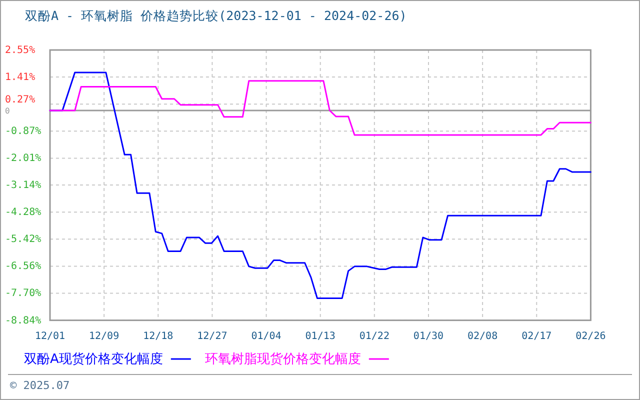  What do you see at coordinates (93, 358) in the screenshot?
I see `legend-label: 双酚A现货价格变化幅度` at bounding box center [93, 358].